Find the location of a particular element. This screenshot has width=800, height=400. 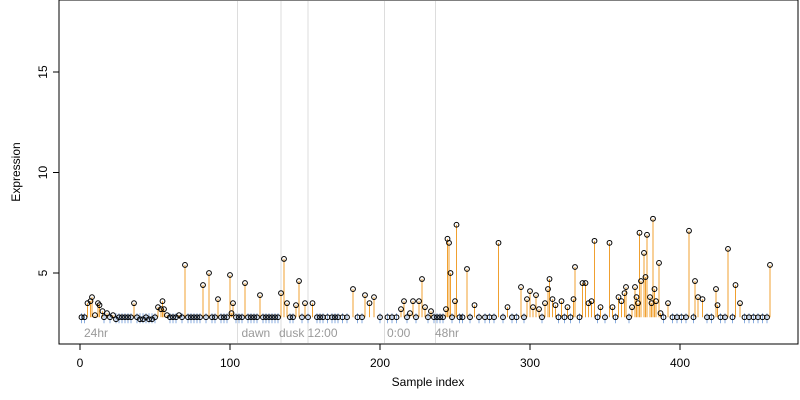

y-tick-label-1: 10 is located at coordinates (43, 173).